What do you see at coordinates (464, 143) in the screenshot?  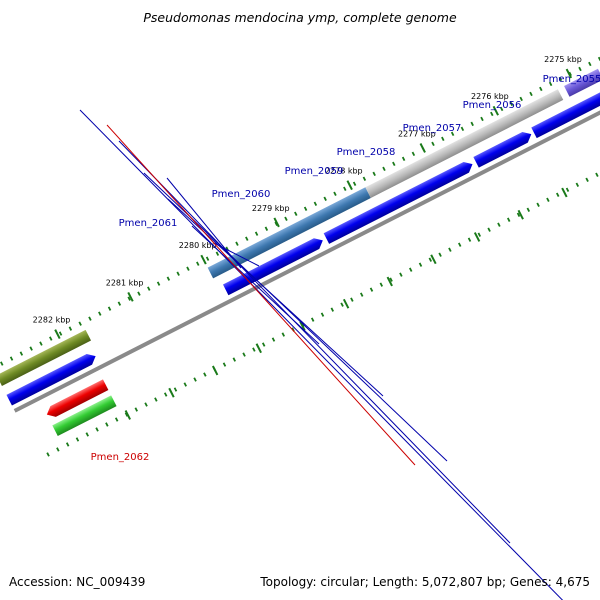 I see `gray-feature-bar` at bounding box center [464, 143].